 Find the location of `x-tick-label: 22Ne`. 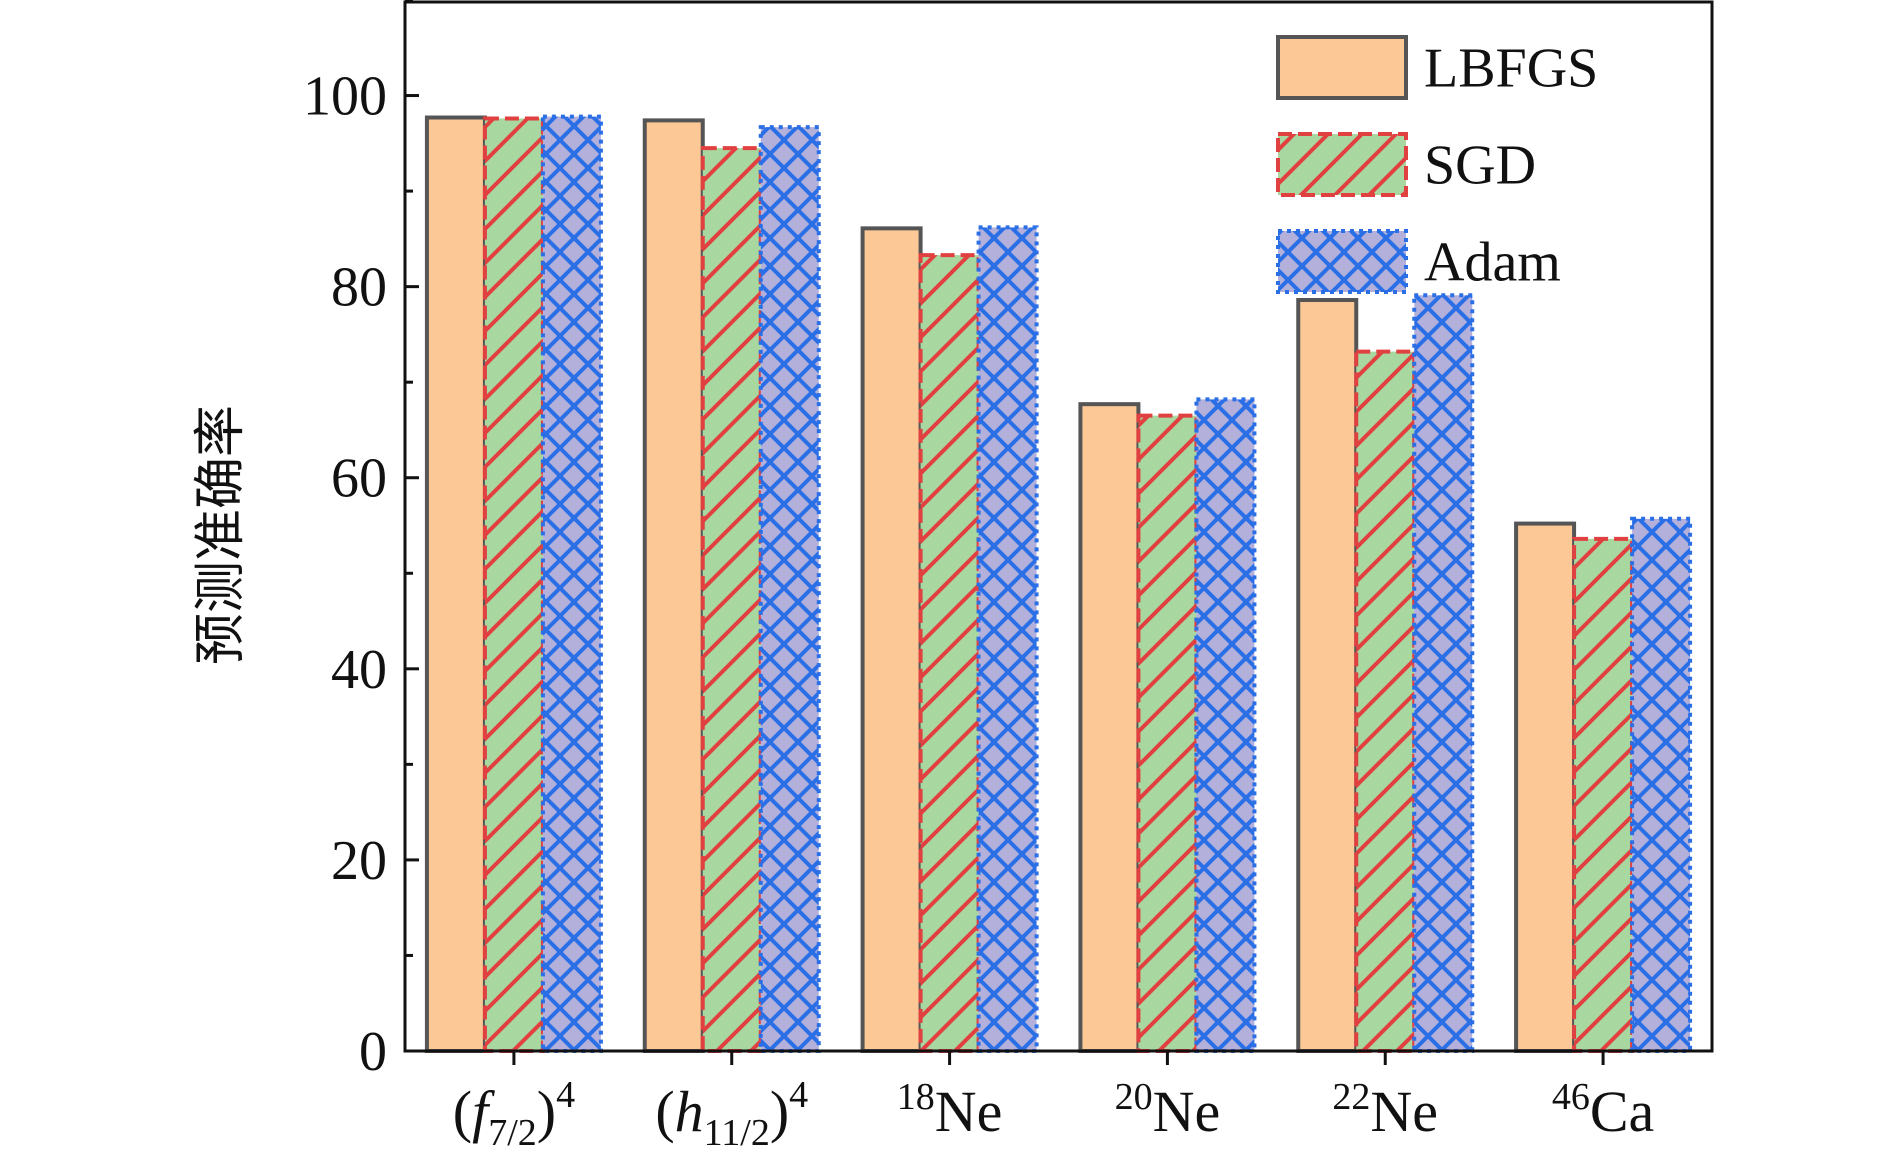

x-tick-label: 22Ne is located at coordinates (1385, 1110).